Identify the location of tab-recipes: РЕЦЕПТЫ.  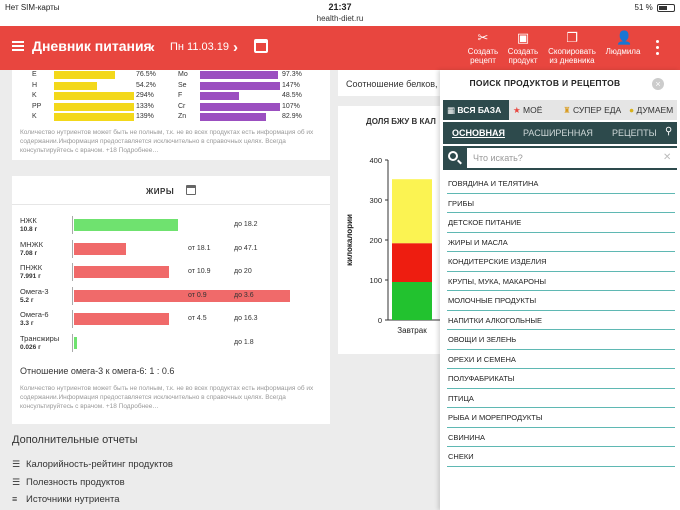
(634, 133).